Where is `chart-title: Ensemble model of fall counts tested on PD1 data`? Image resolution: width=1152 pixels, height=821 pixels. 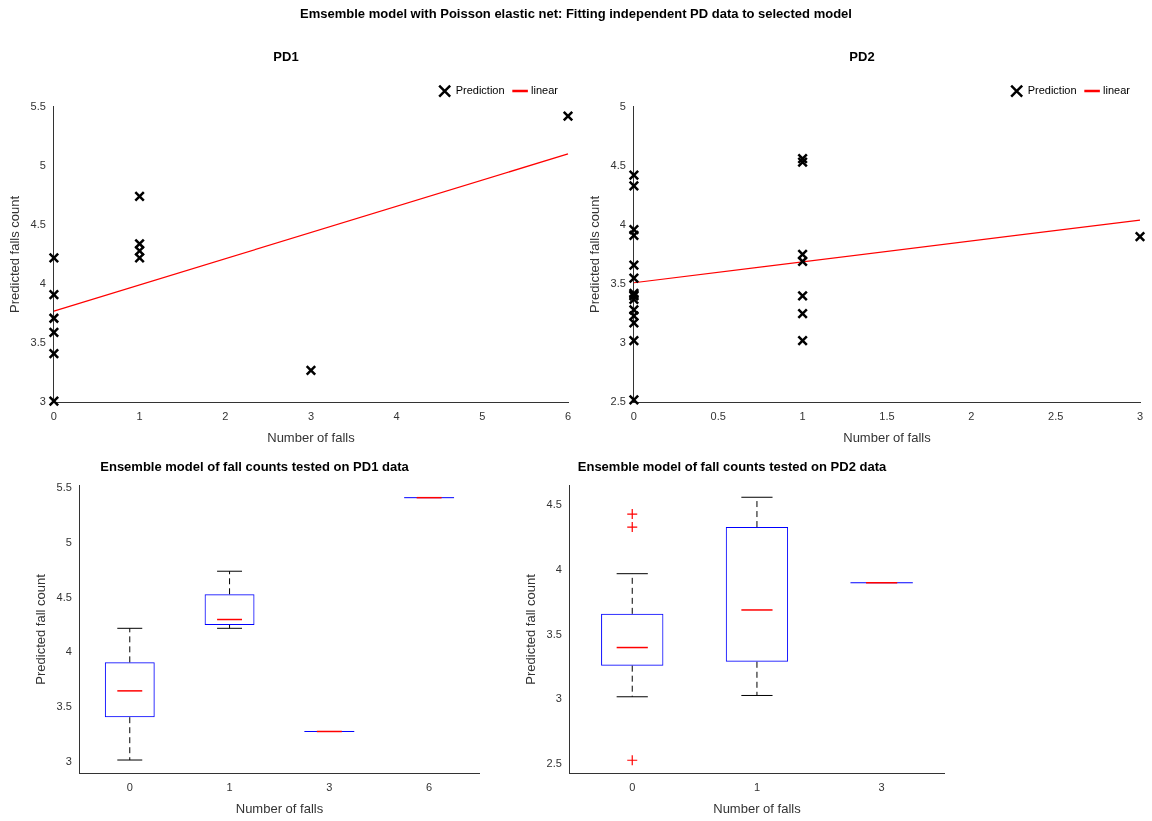 chart-title: Ensemble model of fall counts tested on PD1 data is located at coordinates (255, 467).